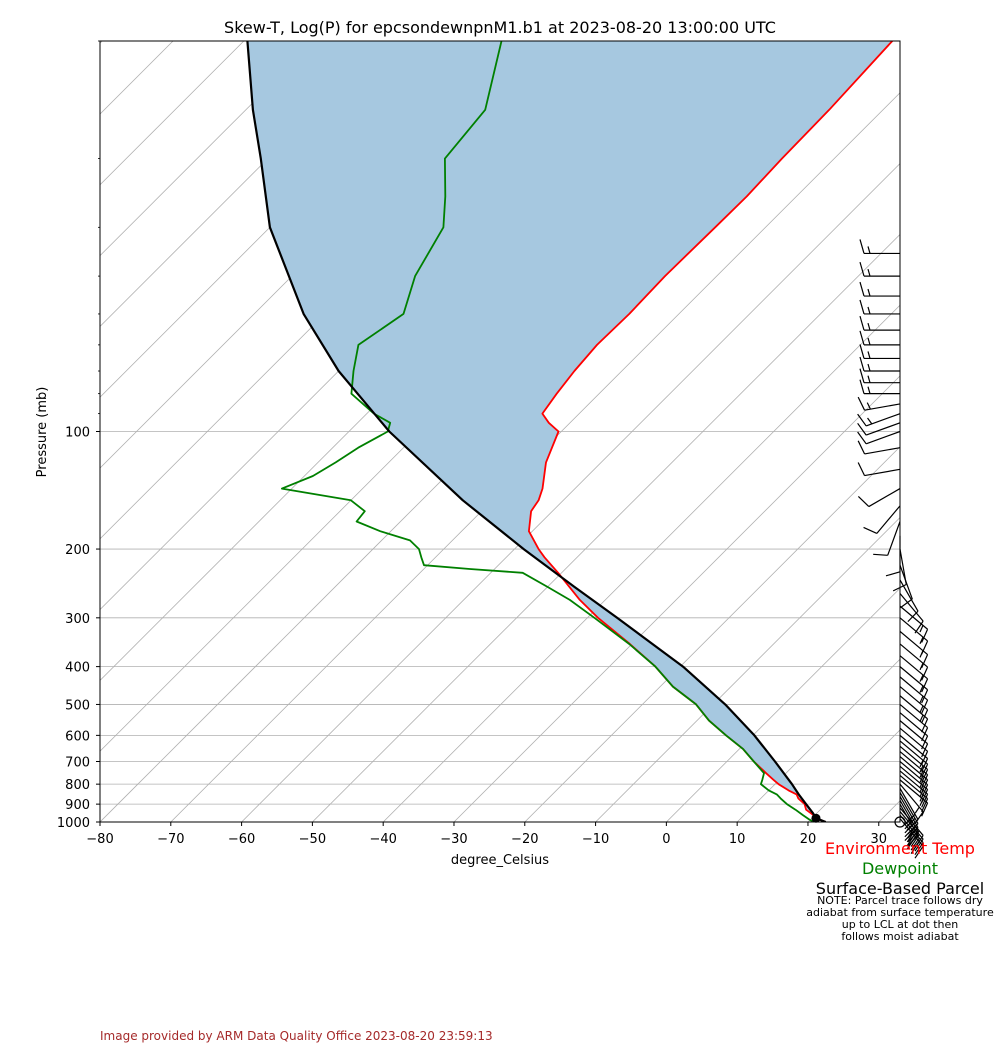 The height and width of the screenshot is (1050, 1000). Describe the element at coordinates (900, 912) in the screenshot. I see `legend-note-line-2: adiabat from surface temperature` at that location.